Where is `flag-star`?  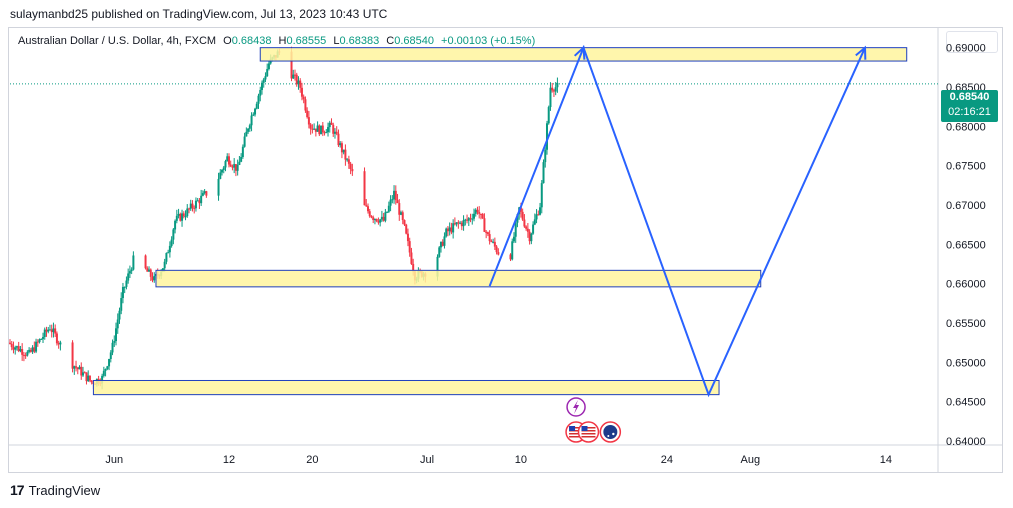
flag-star is located at coordinates (608, 436).